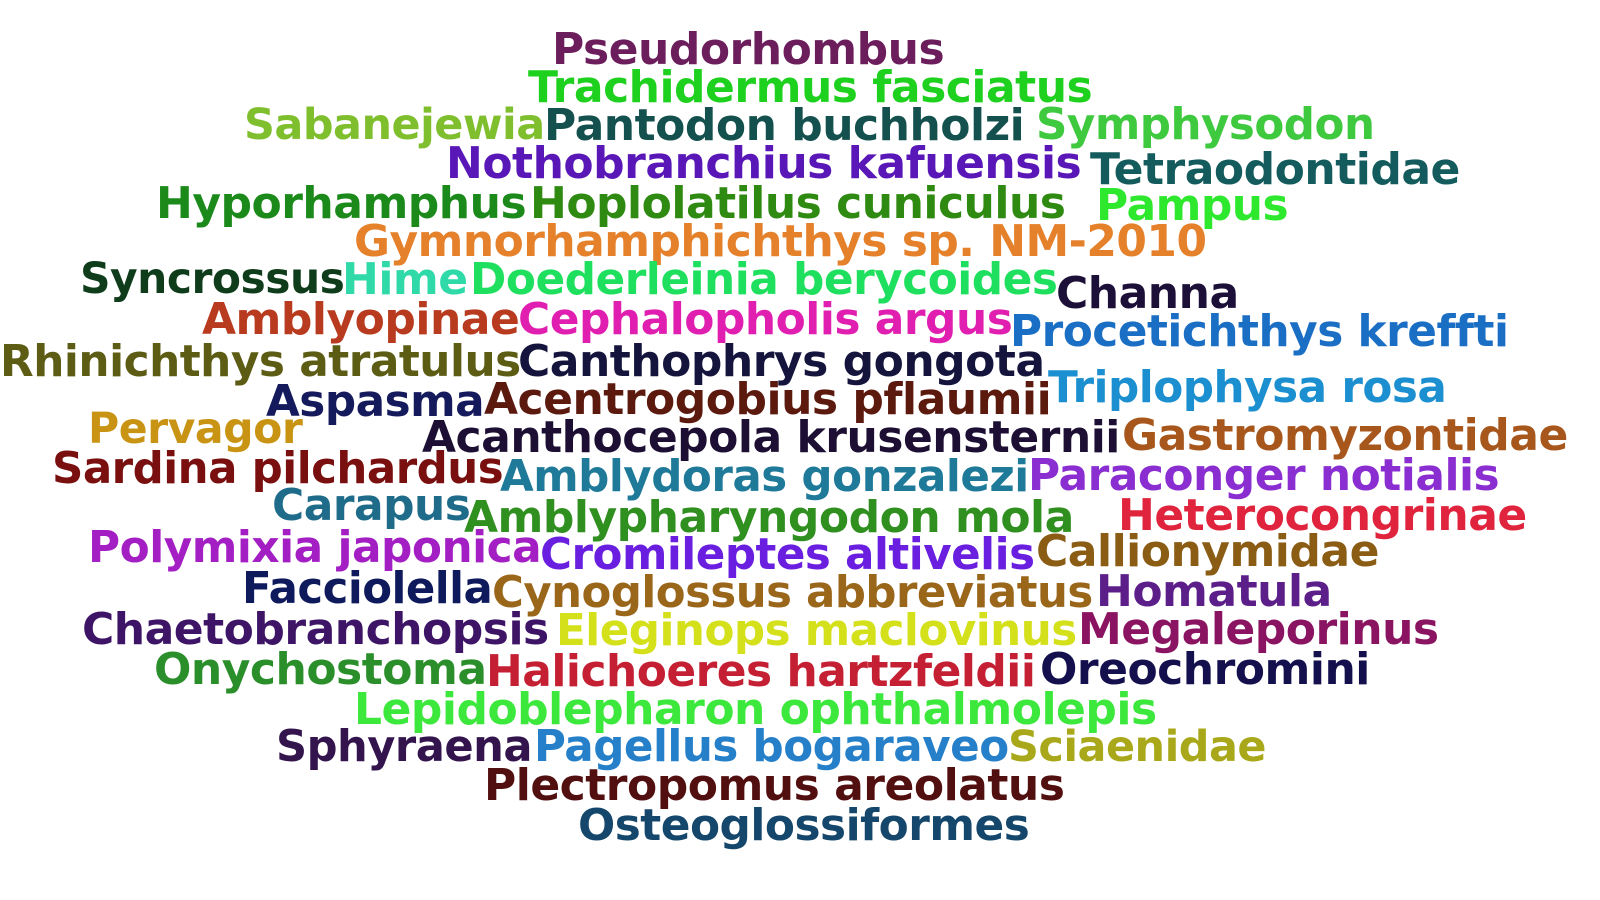  Describe the element at coordinates (1247, 388) in the screenshot. I see `cloud-word: Triplophysa rosa` at that location.